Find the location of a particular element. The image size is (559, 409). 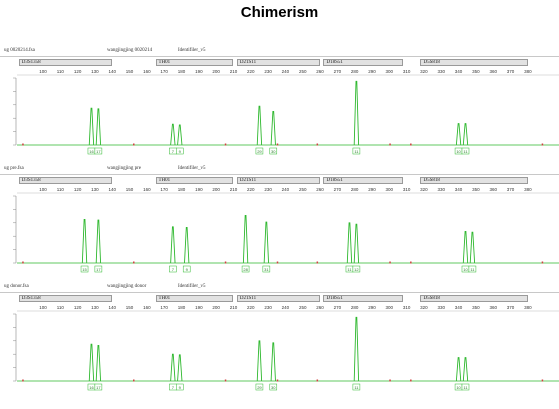

allele-label: 29 is located at coordinates (259, 387).